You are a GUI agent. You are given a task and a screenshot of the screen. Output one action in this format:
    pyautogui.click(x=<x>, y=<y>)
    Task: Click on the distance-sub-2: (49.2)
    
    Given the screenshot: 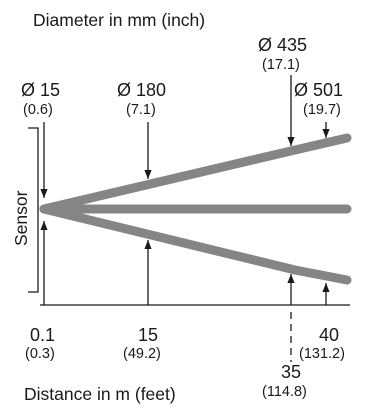 What is the action you would take?
    pyautogui.click(x=142, y=354)
    